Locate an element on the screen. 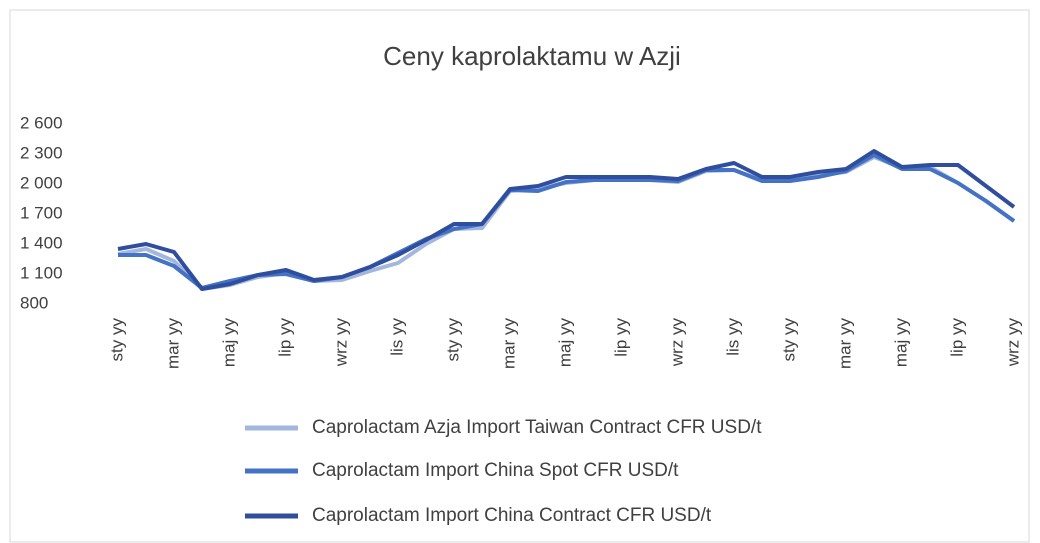 This screenshot has height=543, width=1040. legend-label: Caprolactam Import China Spot CFR USD/t is located at coordinates (495, 470).